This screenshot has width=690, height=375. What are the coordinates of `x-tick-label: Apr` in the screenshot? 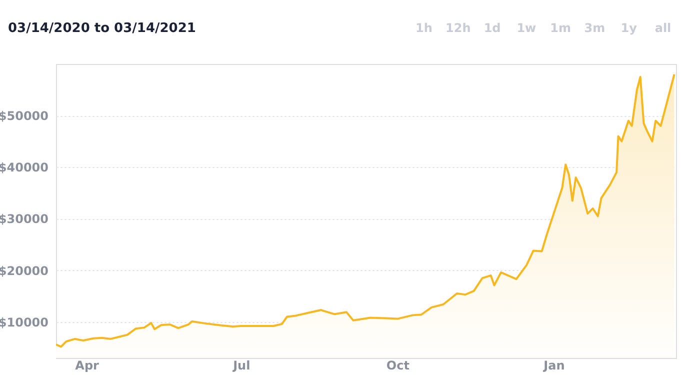 It's located at (87, 365).